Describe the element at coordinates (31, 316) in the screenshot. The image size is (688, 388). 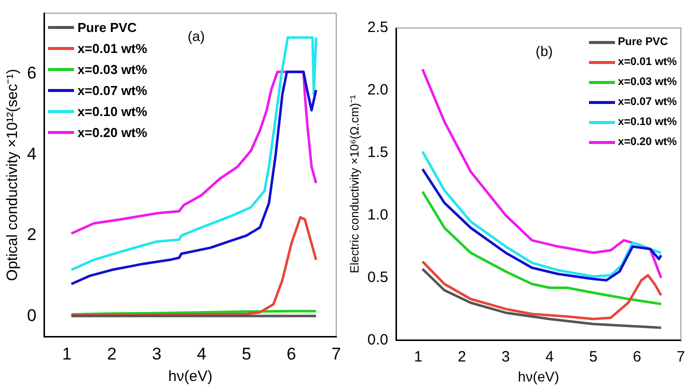
I see `y-tick-label: 0` at that location.